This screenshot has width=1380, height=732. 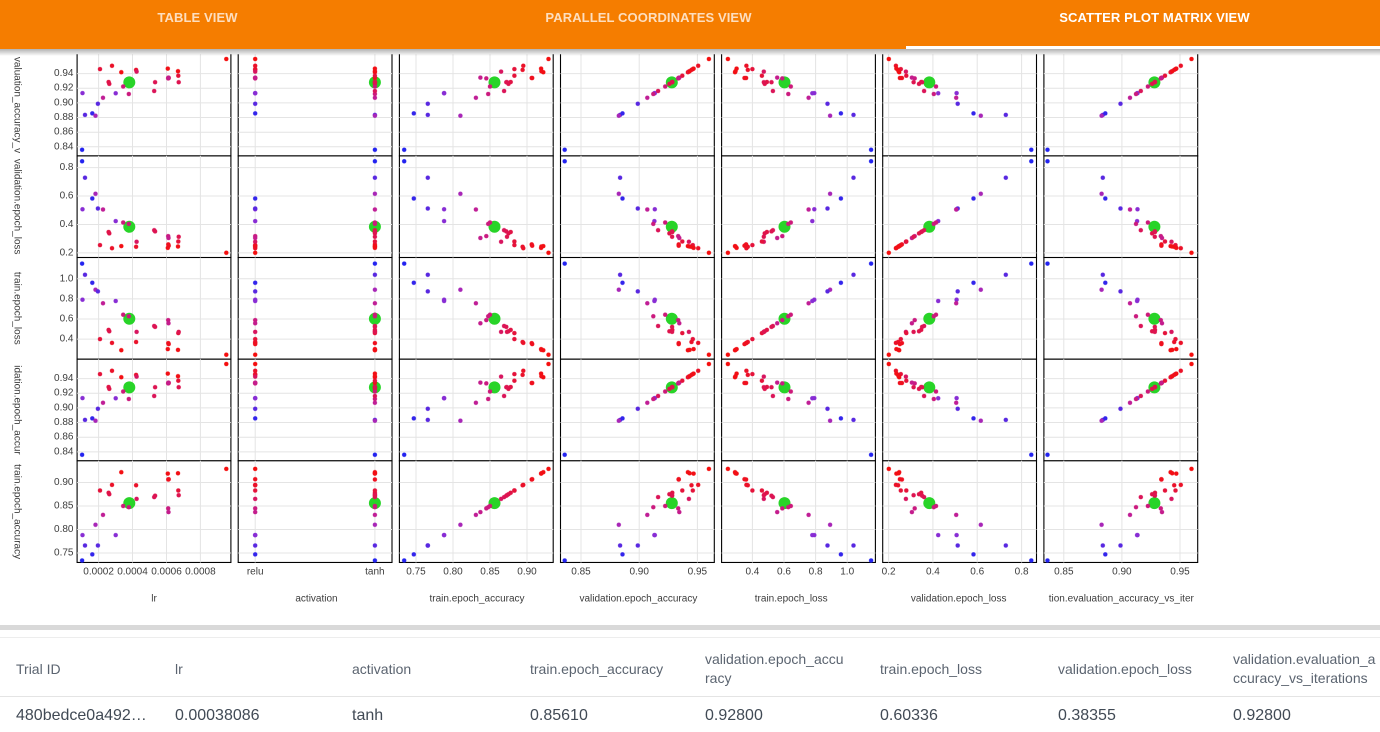 I want to click on svg-text: 0.0002, so click(x=98, y=572).